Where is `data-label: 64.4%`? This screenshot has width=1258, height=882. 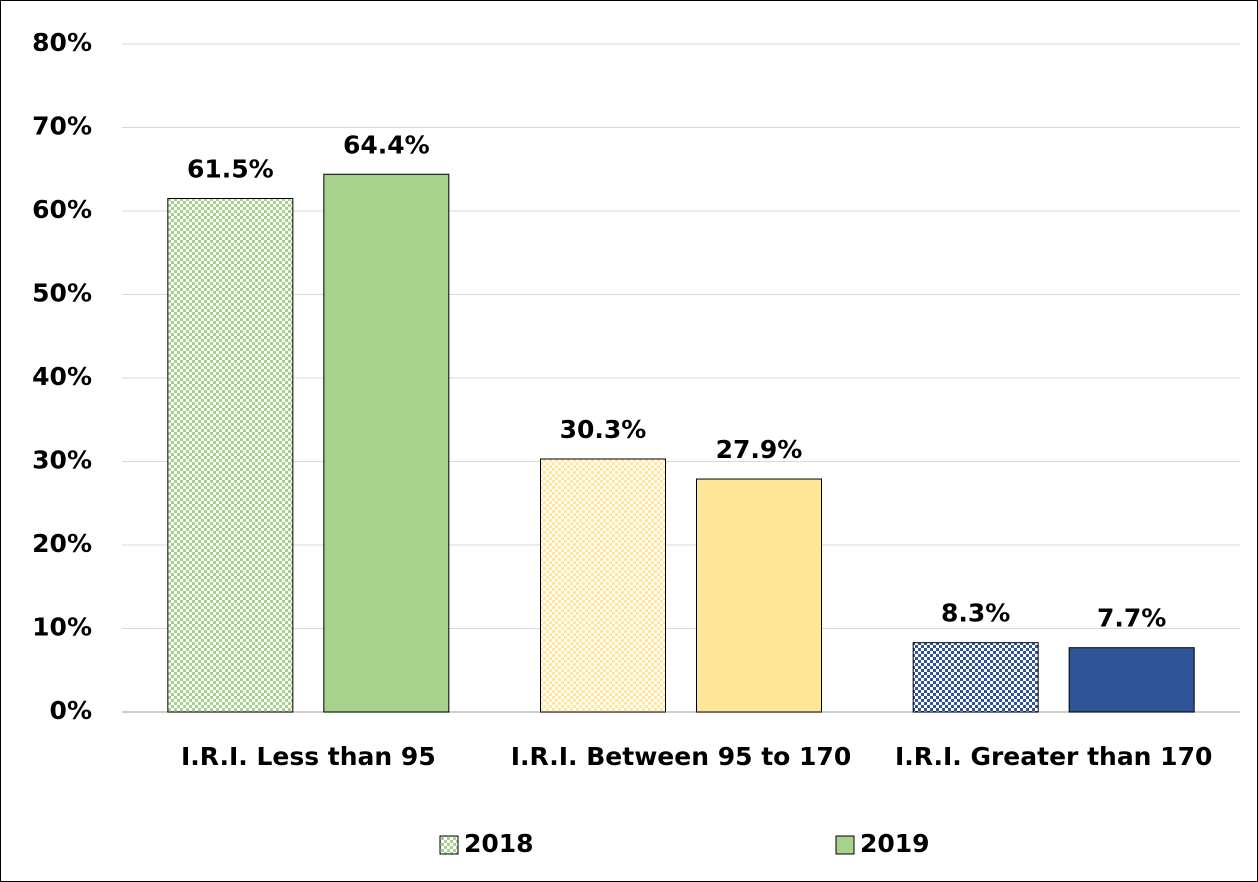
data-label: 64.4% is located at coordinates (386, 144).